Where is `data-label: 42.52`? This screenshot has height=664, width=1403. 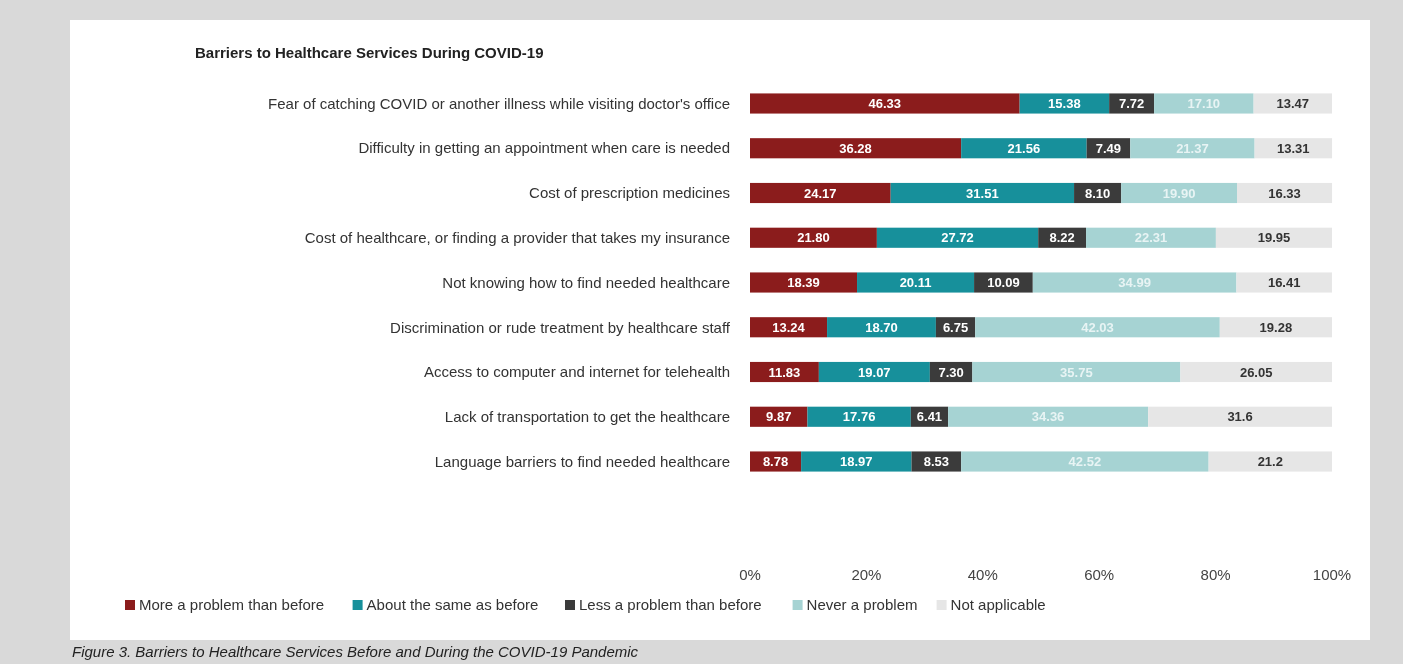 data-label: 42.52 is located at coordinates (1085, 462).